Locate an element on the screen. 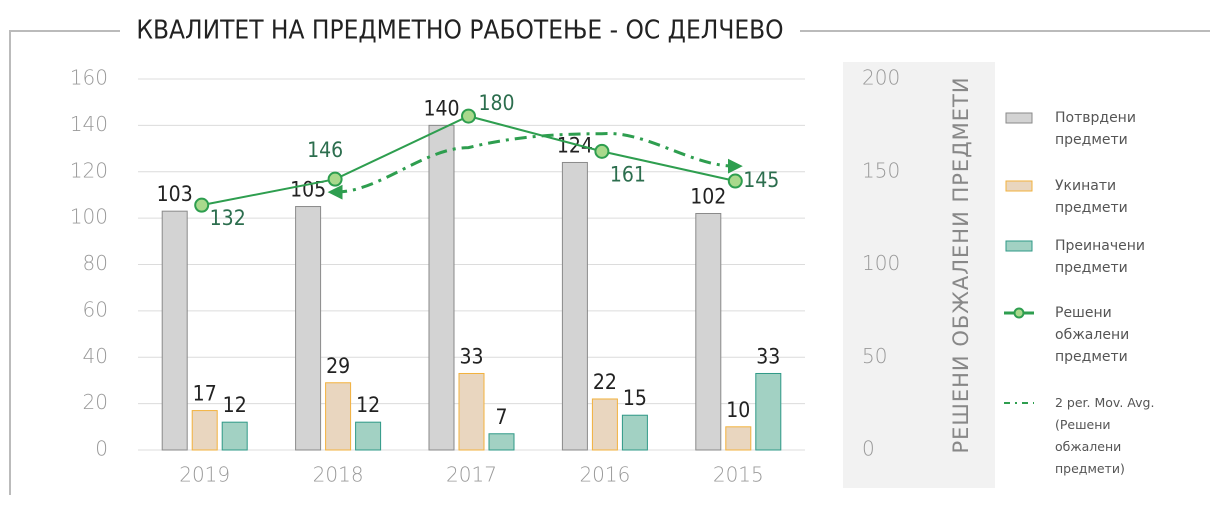 The image size is (1216, 508). data-label: 17 is located at coordinates (205, 394).